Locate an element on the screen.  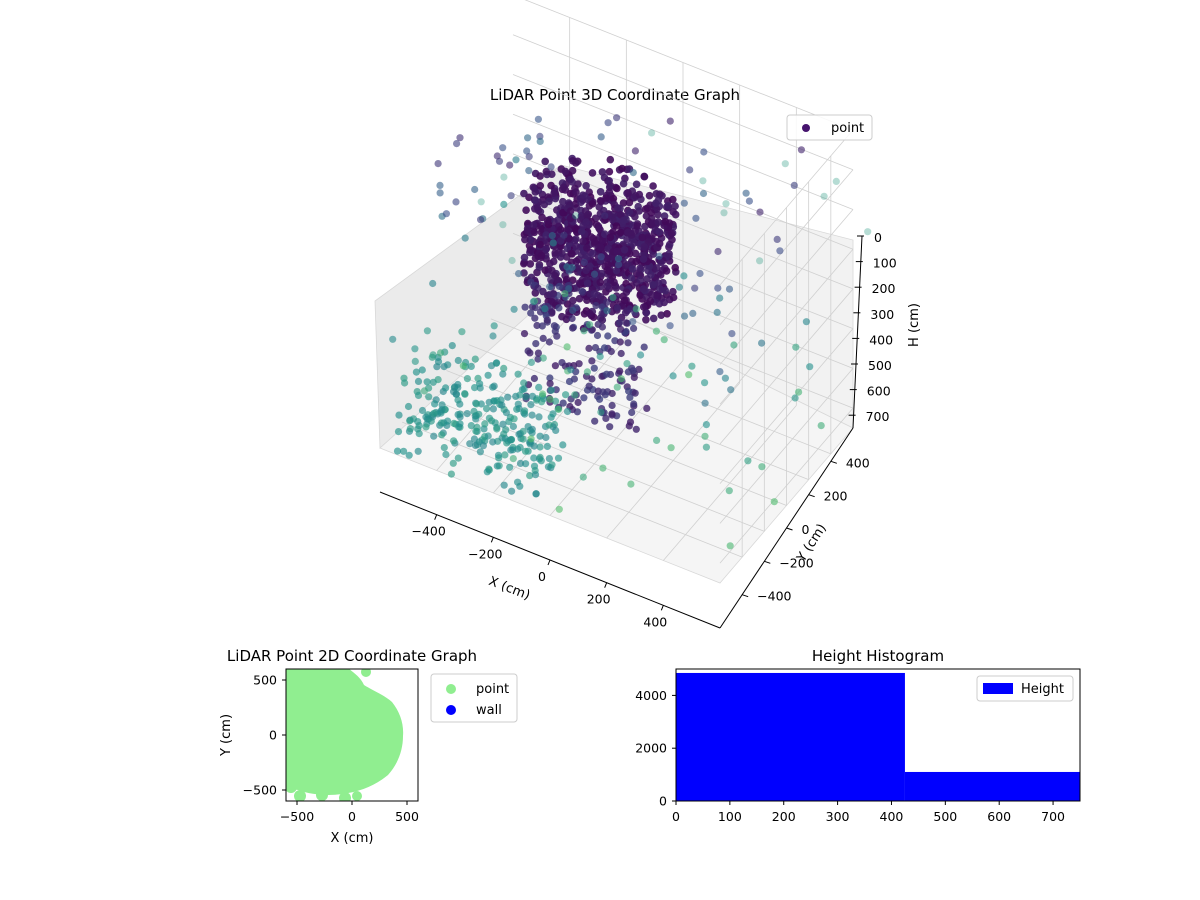
2d-y-tick-label: 0 is located at coordinates (273, 735).